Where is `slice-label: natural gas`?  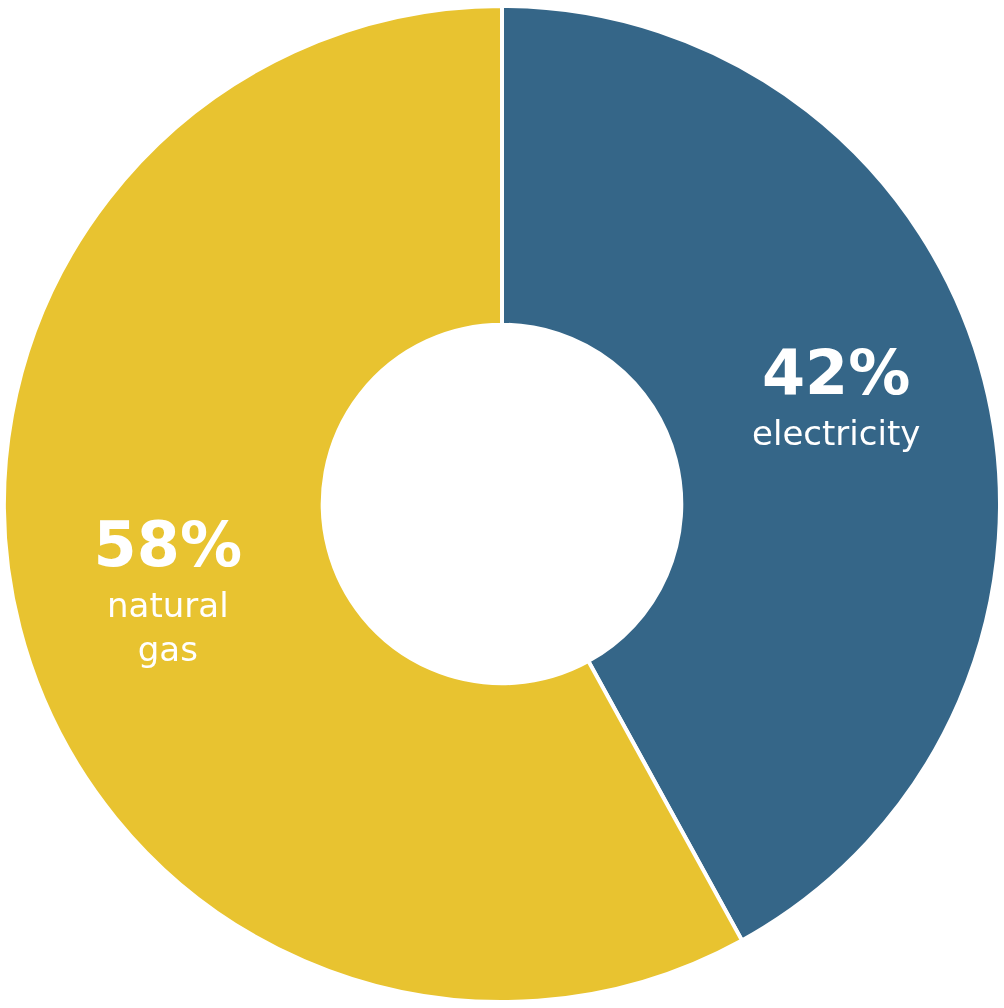
slice-label: natural gas is located at coordinates (168, 626).